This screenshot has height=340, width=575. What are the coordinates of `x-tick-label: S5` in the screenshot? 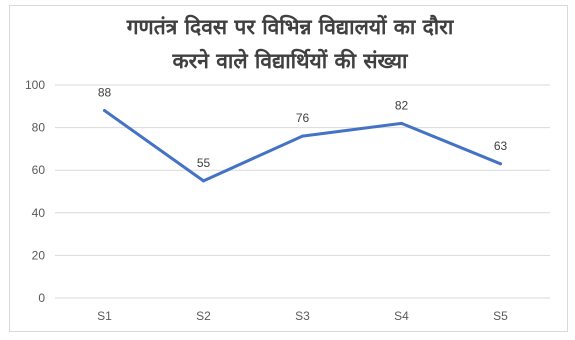 It's located at (500, 316).